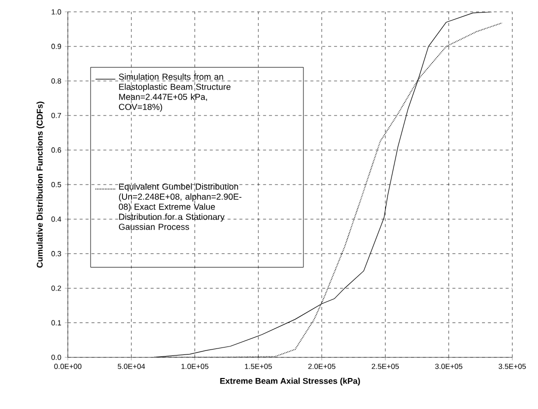  Describe the element at coordinates (40, 185) in the screenshot. I see `y-axis-title: Cumulative Distribution Functions (CDFs)` at that location.